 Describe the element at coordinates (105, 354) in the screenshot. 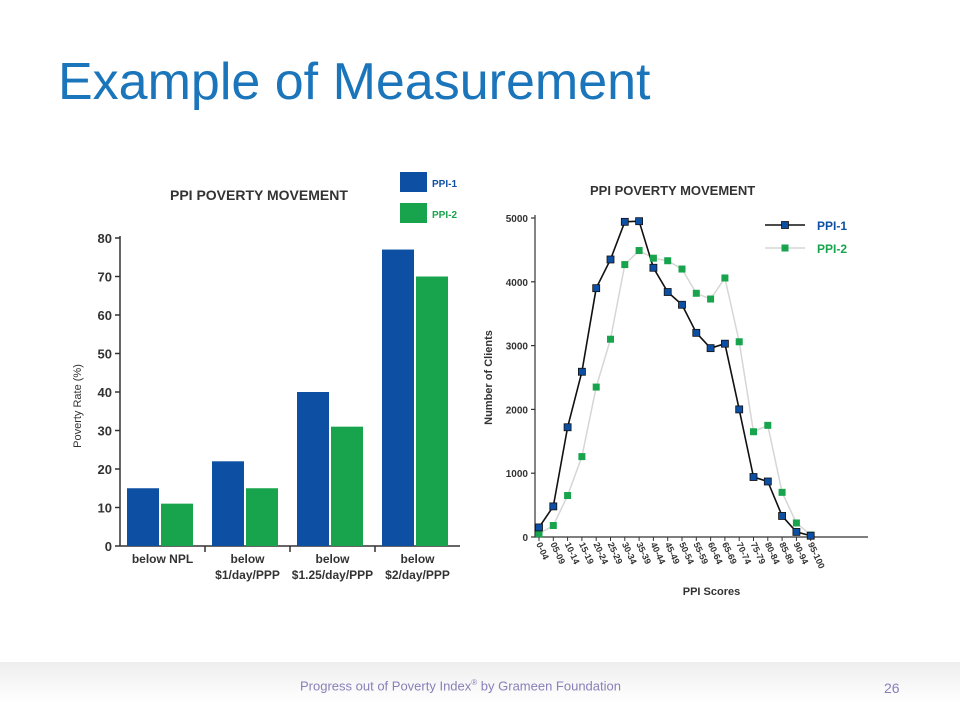

I see `bar-y-tick-label: 50` at that location.